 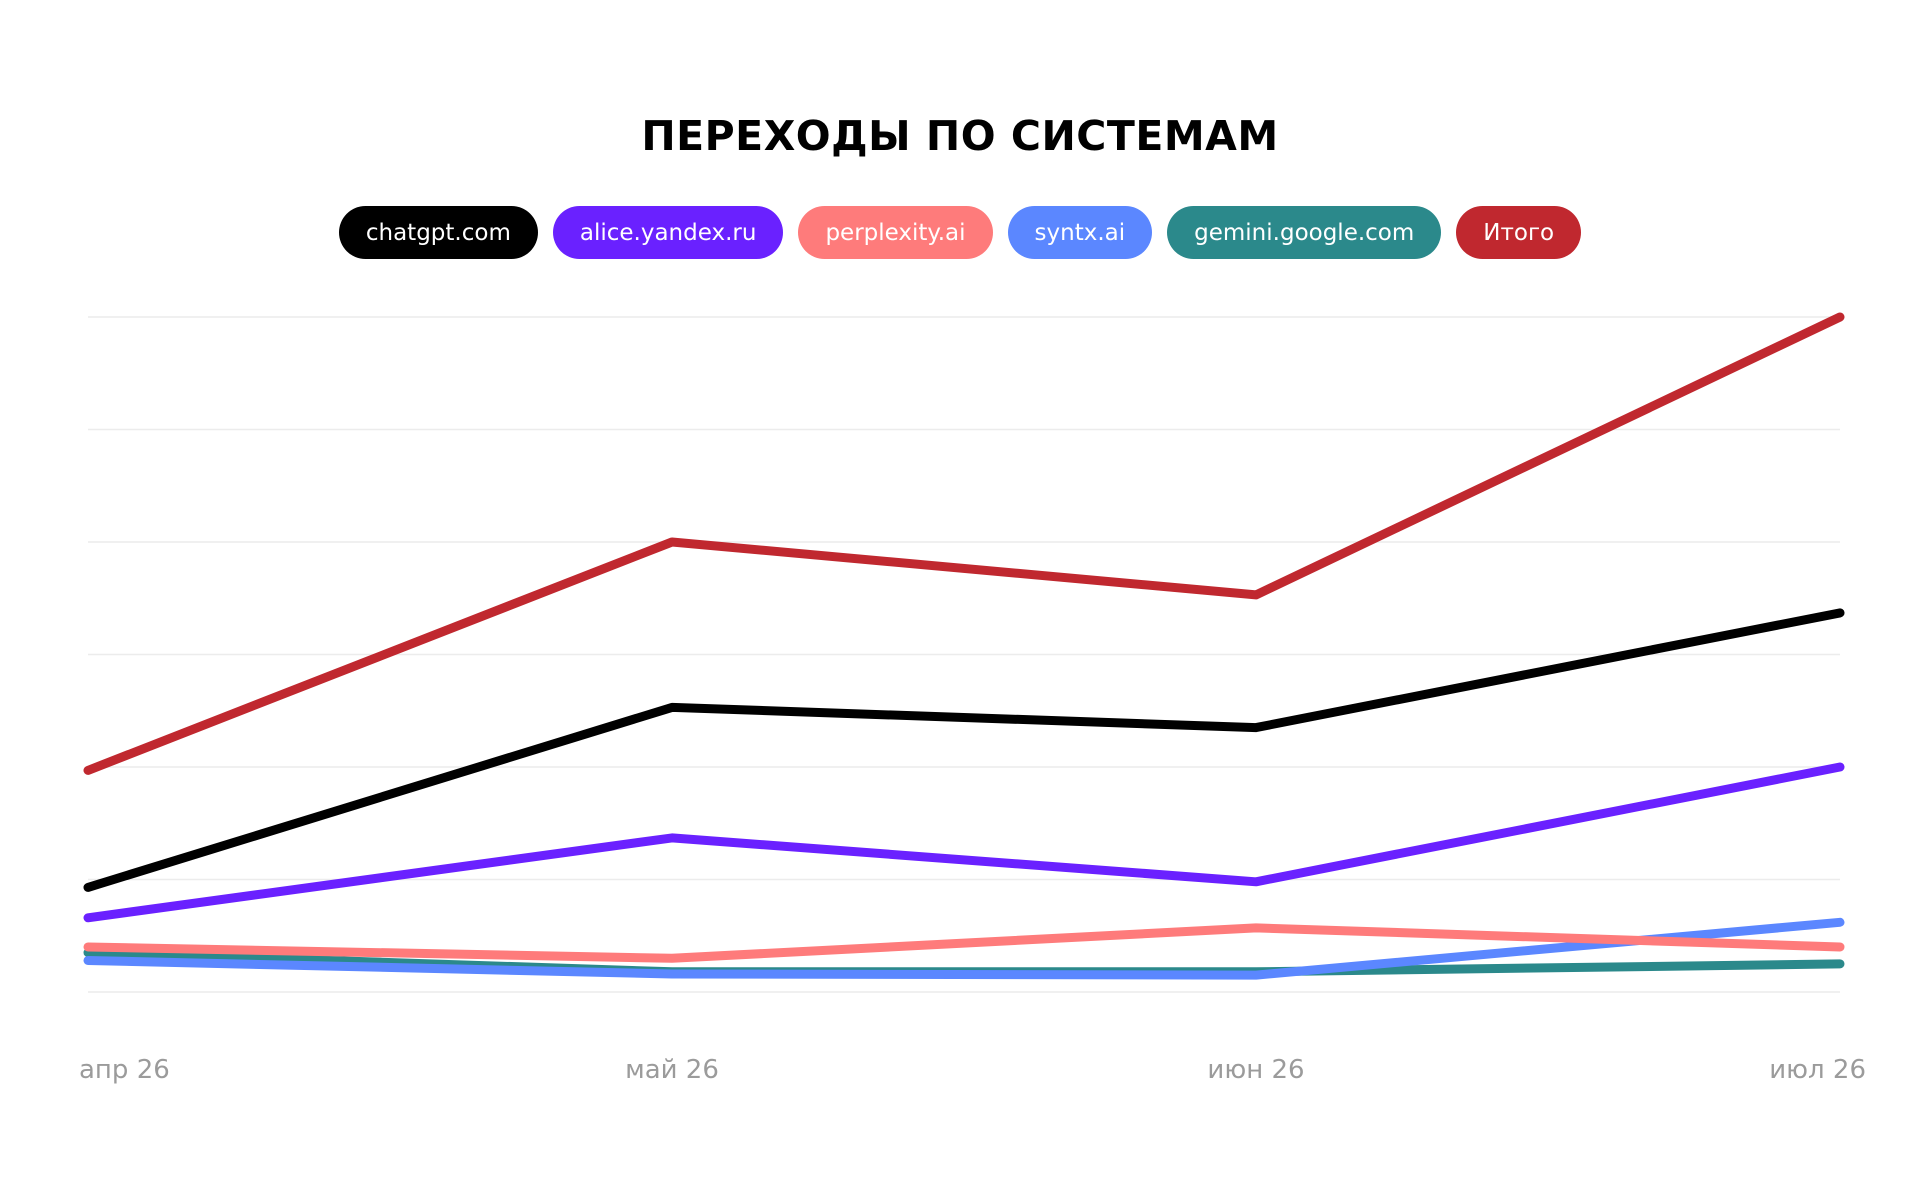 What do you see at coordinates (1080, 232) in the screenshot?
I see `legend-item-syntx-ai: syntx.ai` at bounding box center [1080, 232].